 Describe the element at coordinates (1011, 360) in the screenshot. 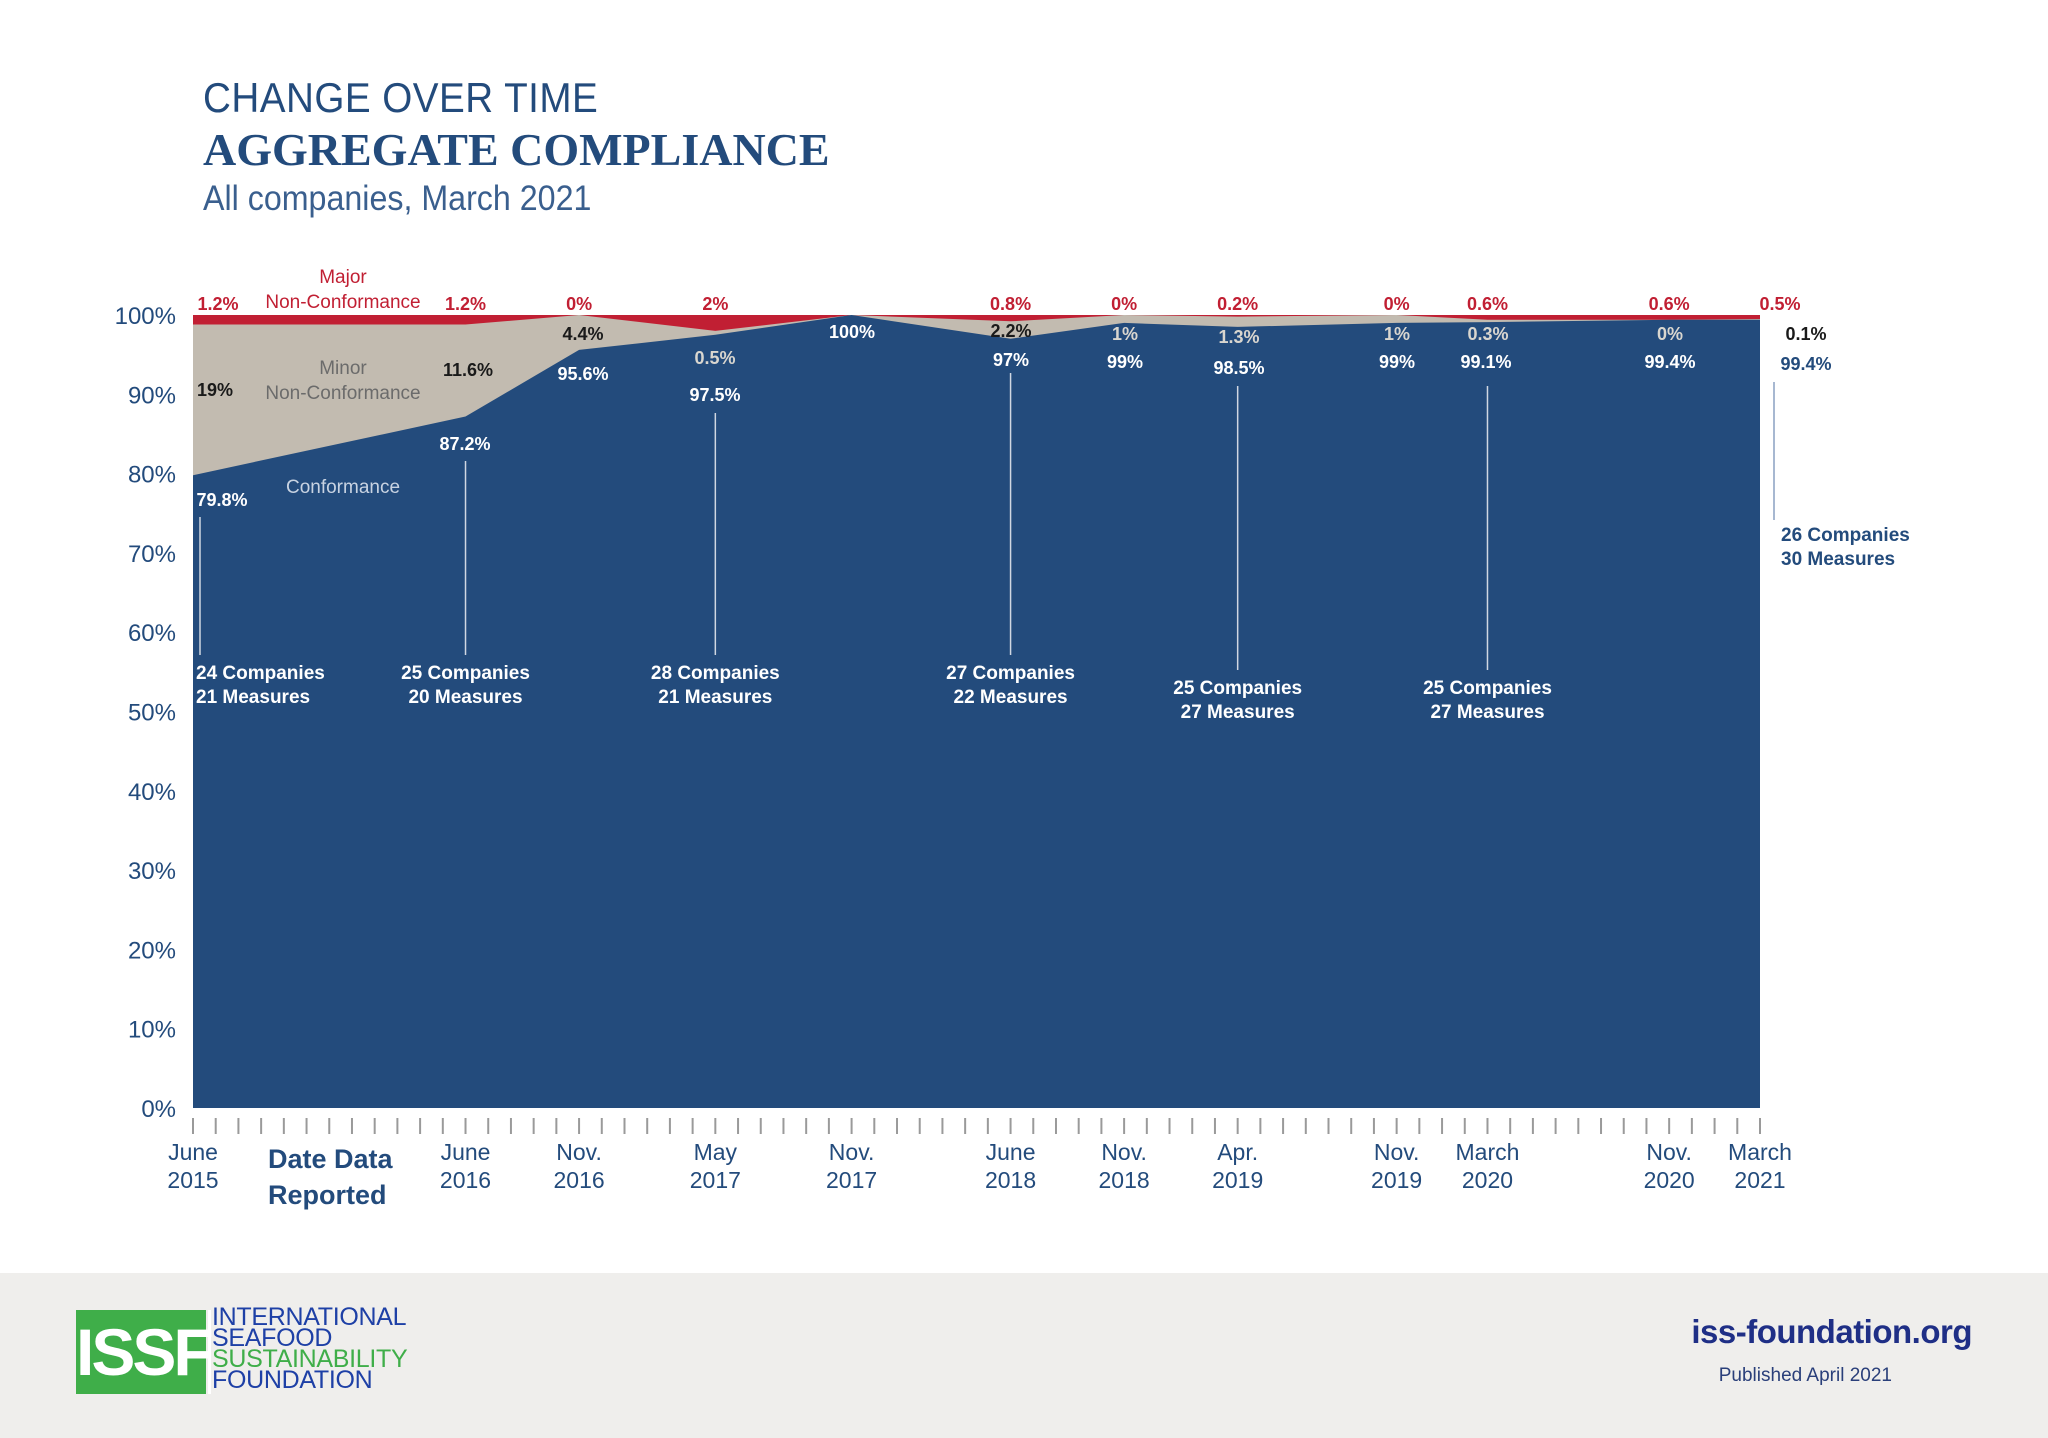

I see `conformance-value-label: 97%` at that location.